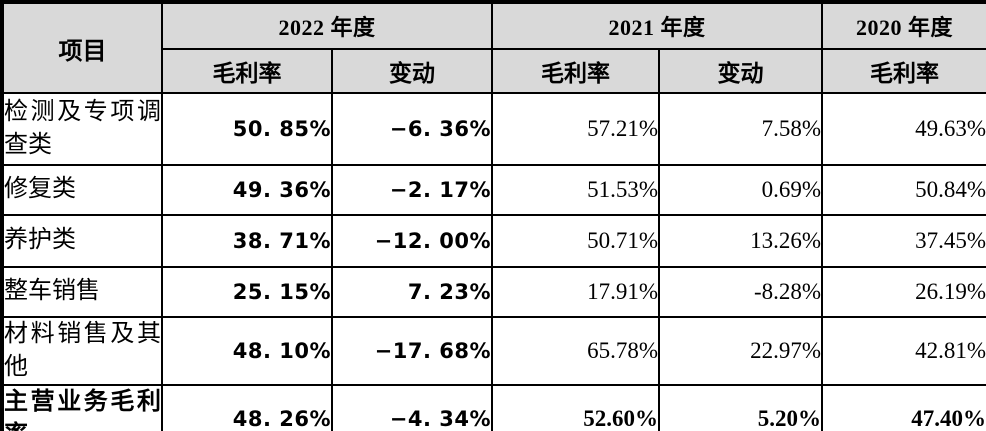  Describe the element at coordinates (412, 71) in the screenshot. I see `header-2022-change: 变动` at that location.